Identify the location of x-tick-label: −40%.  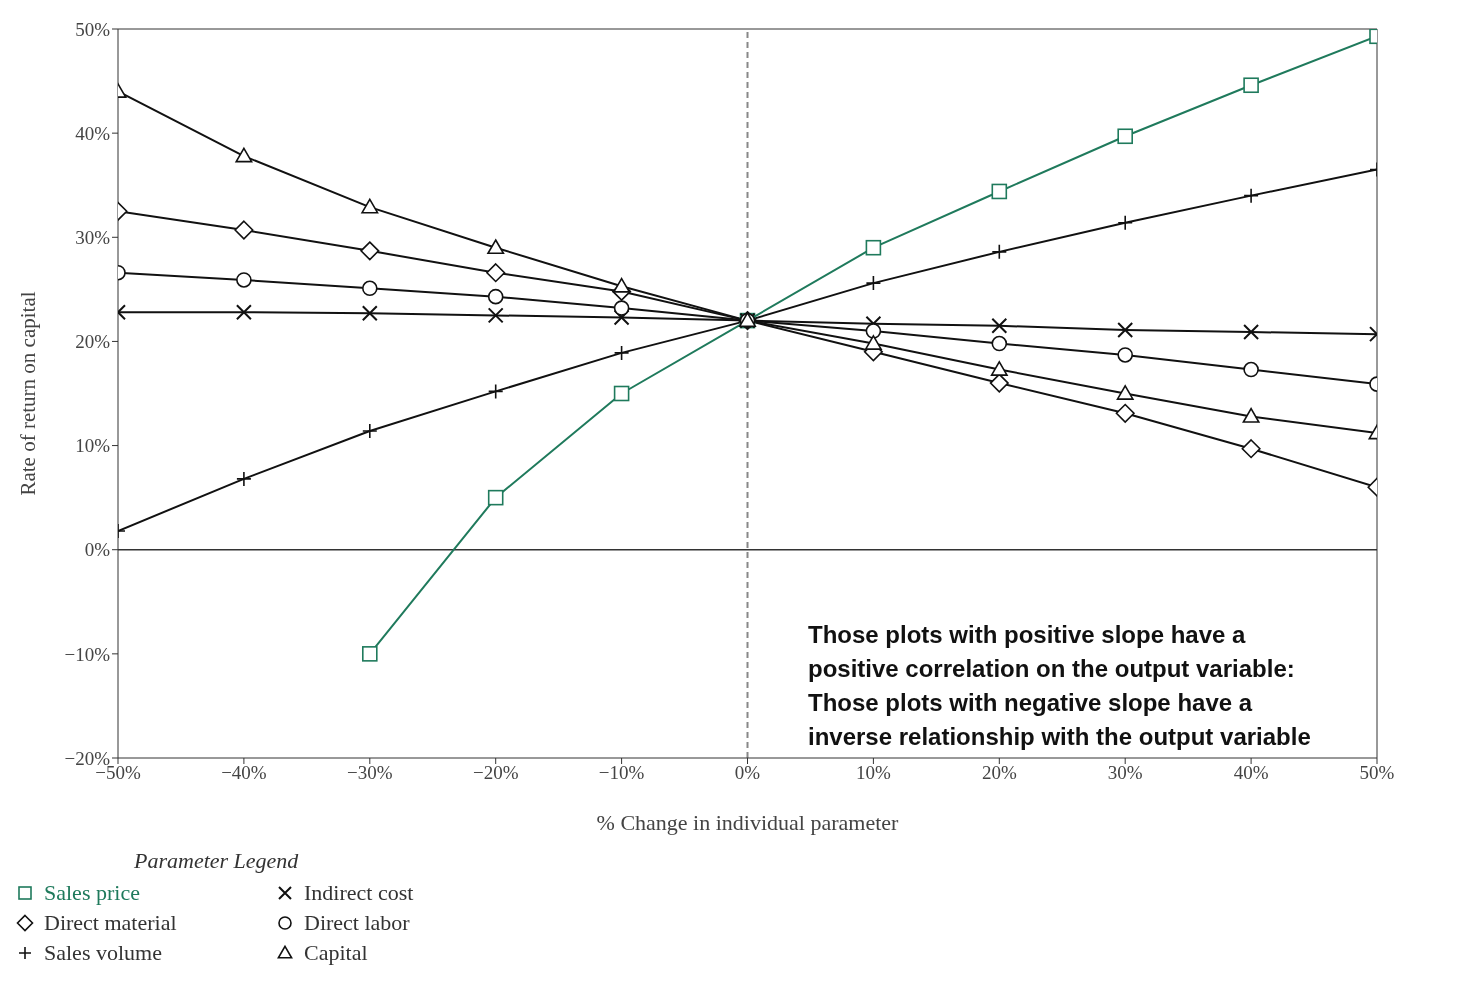
(244, 773).